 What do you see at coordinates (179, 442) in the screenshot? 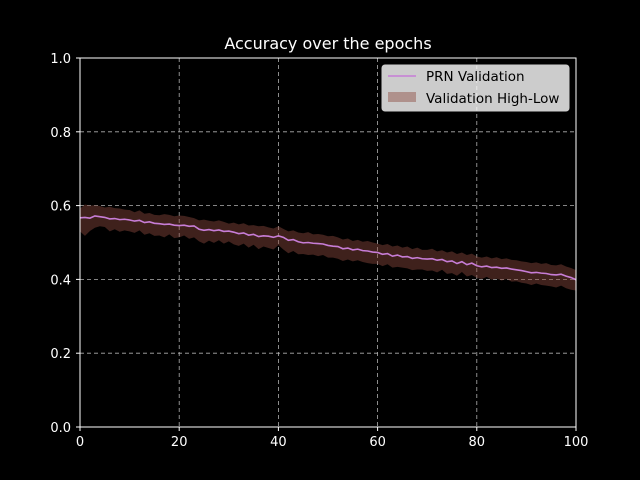
I see `x-tick-label: 20` at bounding box center [179, 442].